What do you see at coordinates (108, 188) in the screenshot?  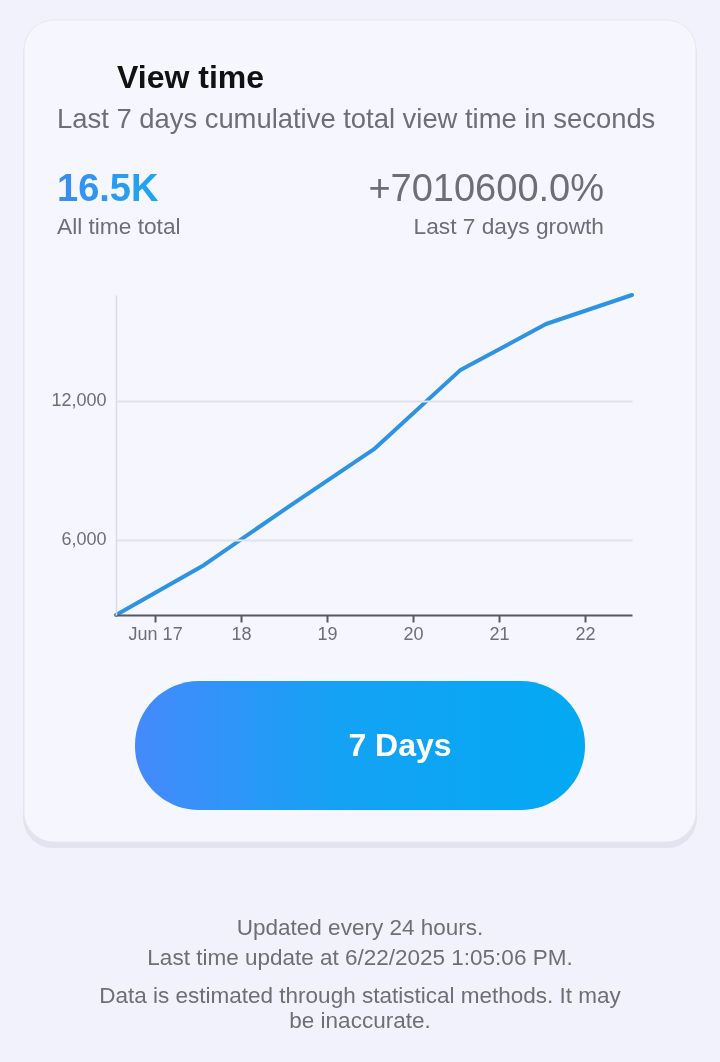 I see `text: 16.5K` at bounding box center [108, 188].